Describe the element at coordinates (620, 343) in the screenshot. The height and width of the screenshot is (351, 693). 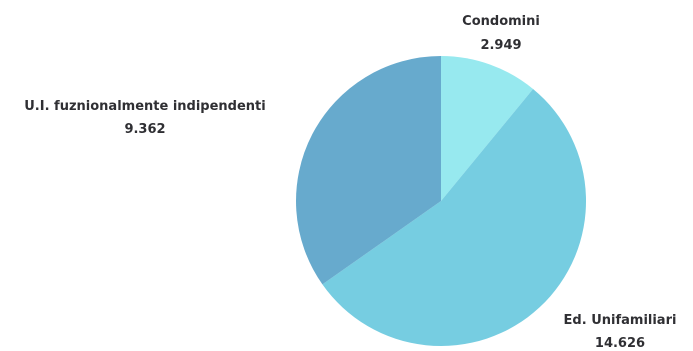
I see `slice-value-ed-unifamiliari: 14.626` at that location.